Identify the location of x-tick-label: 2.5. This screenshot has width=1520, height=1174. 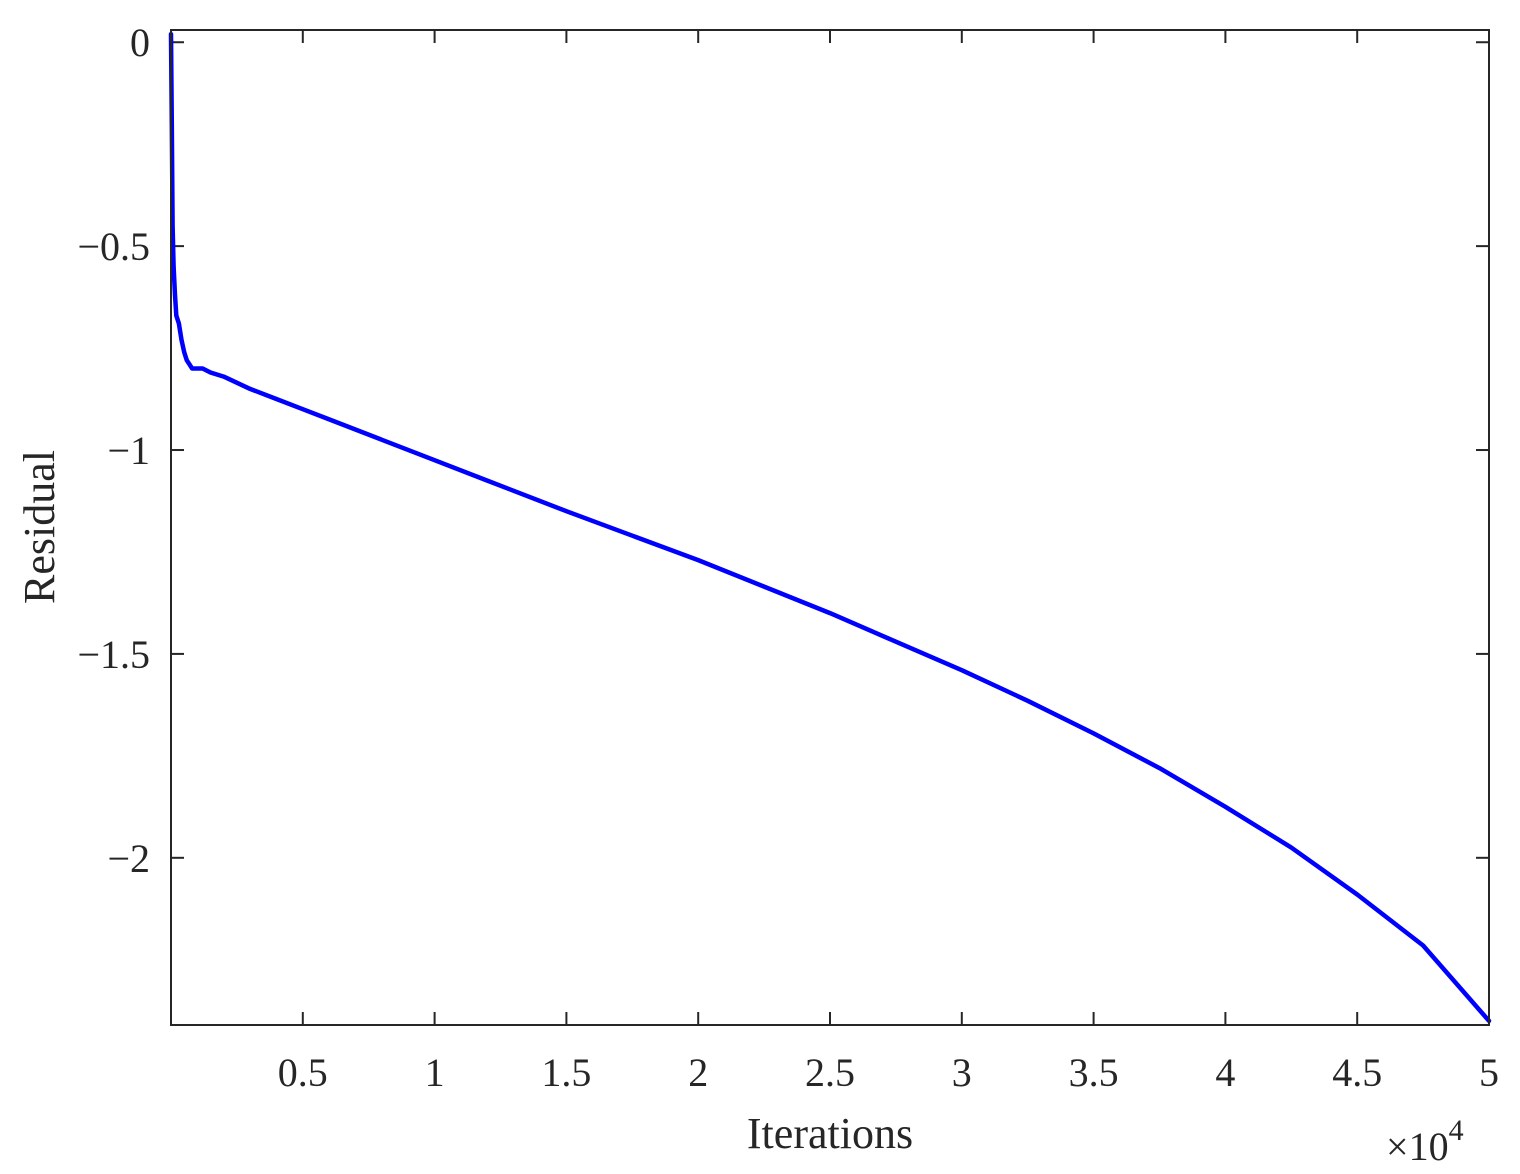
(830, 1072).